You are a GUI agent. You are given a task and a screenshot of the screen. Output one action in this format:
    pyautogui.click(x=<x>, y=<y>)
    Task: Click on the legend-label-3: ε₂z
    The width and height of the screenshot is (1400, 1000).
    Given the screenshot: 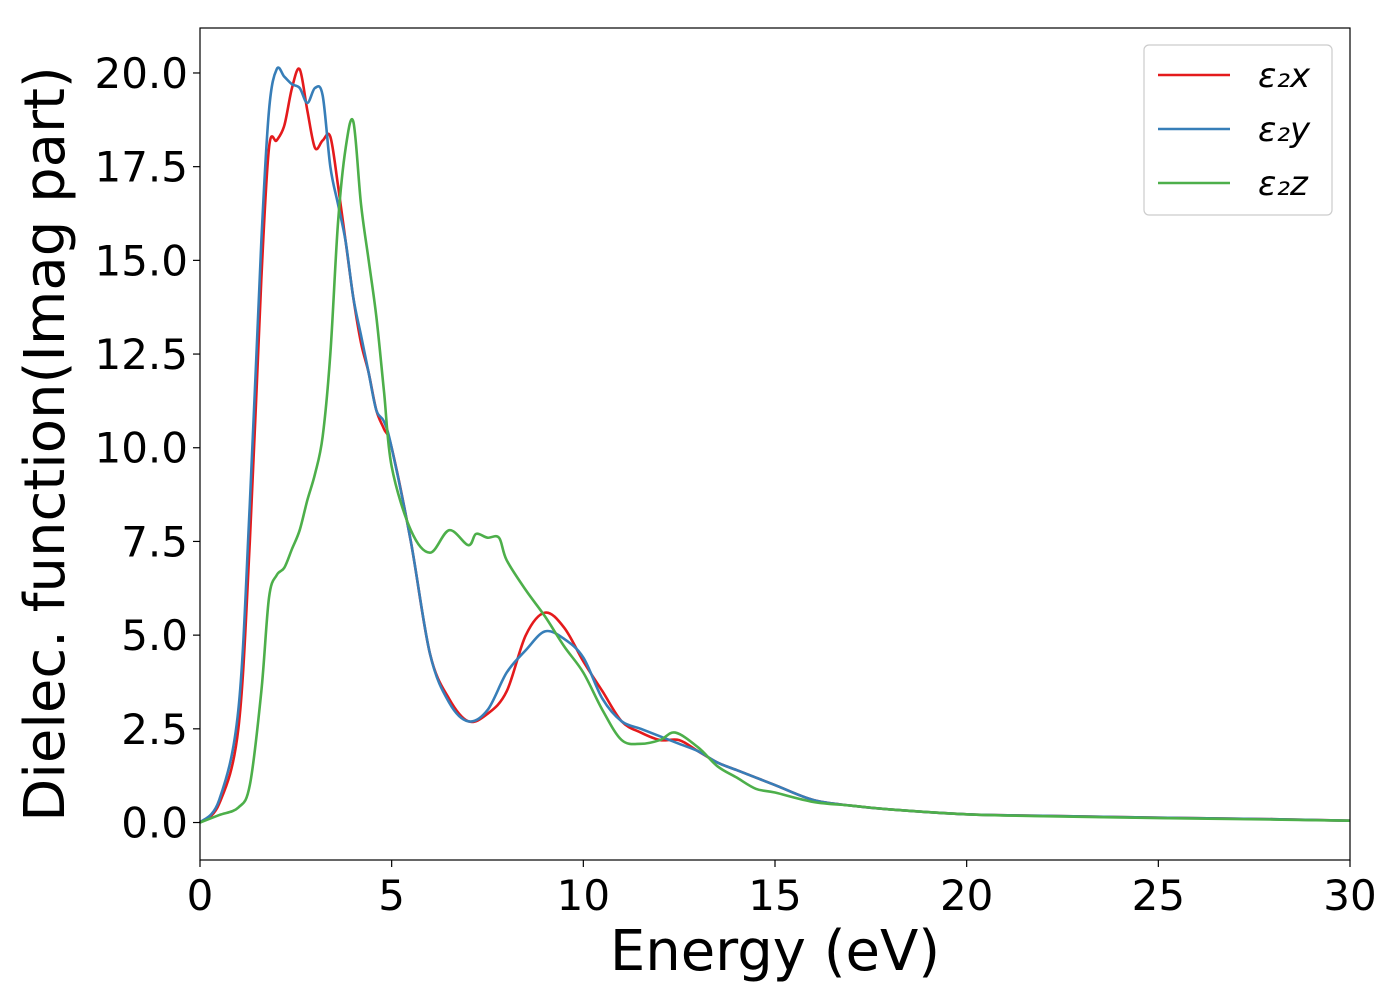 What is the action you would take?
    pyautogui.click(x=1283, y=184)
    